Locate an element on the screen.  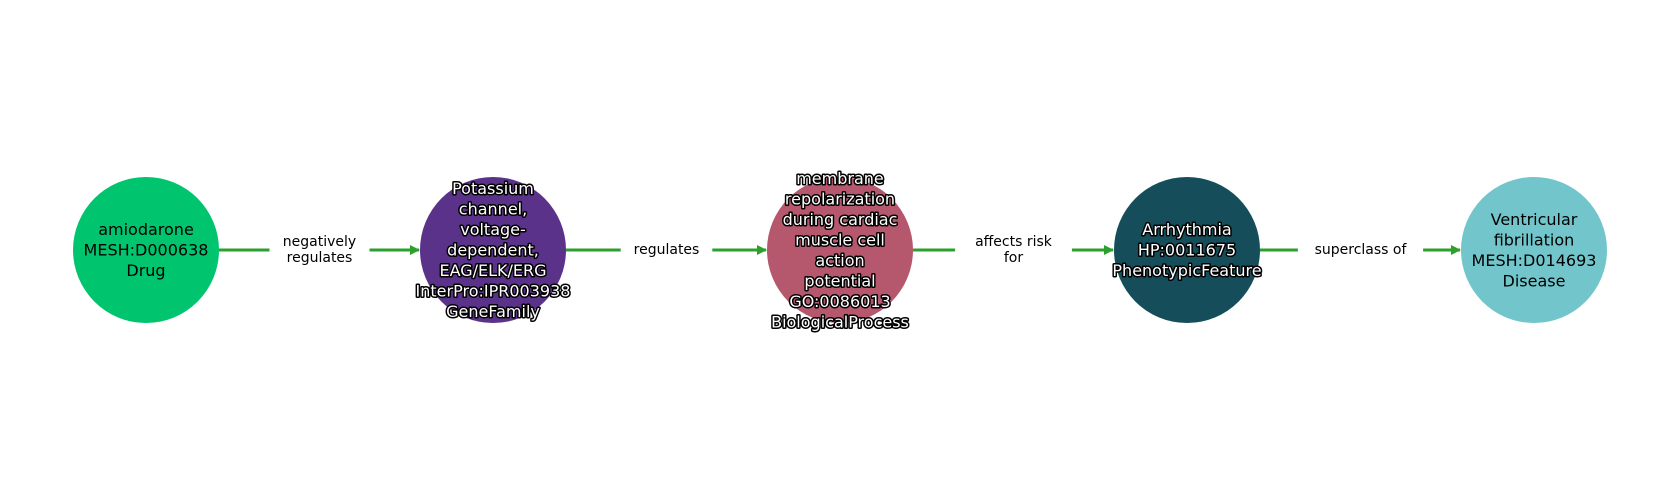
node-label-text: PhenotypicFeature is located at coordinates (1186, 270).